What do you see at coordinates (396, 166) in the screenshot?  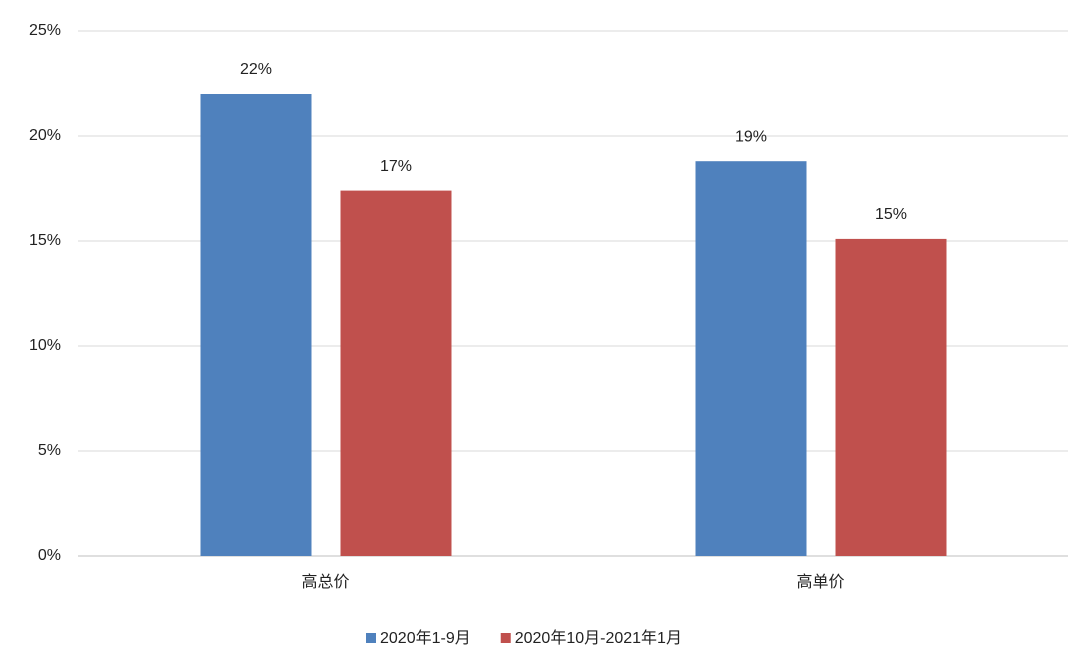 I see `value-label: 17%` at bounding box center [396, 166].